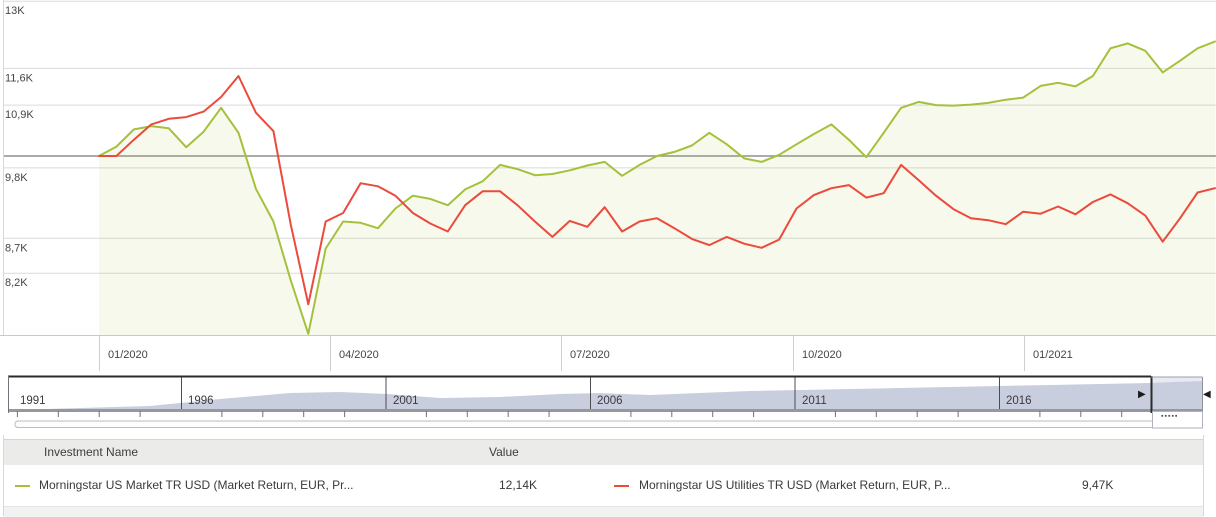  I want to click on slider-year-label: 1996, so click(201, 401).